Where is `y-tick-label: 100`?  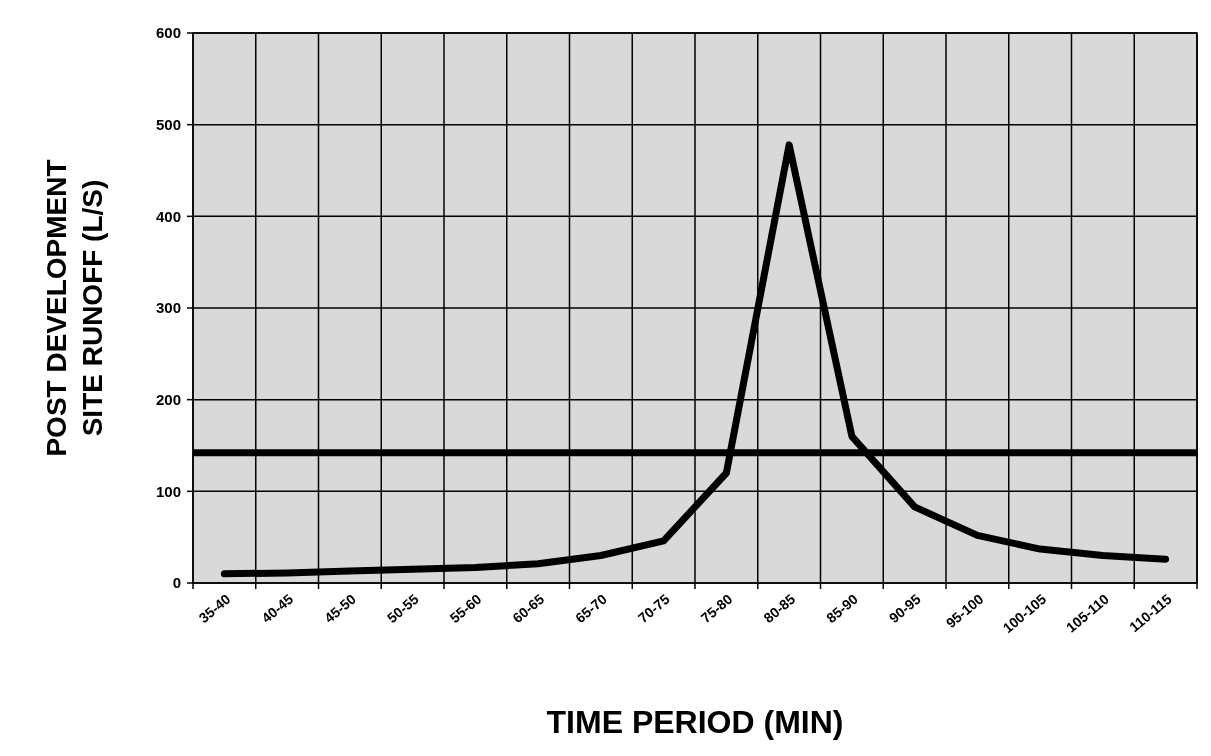
y-tick-label: 100 is located at coordinates (168, 491).